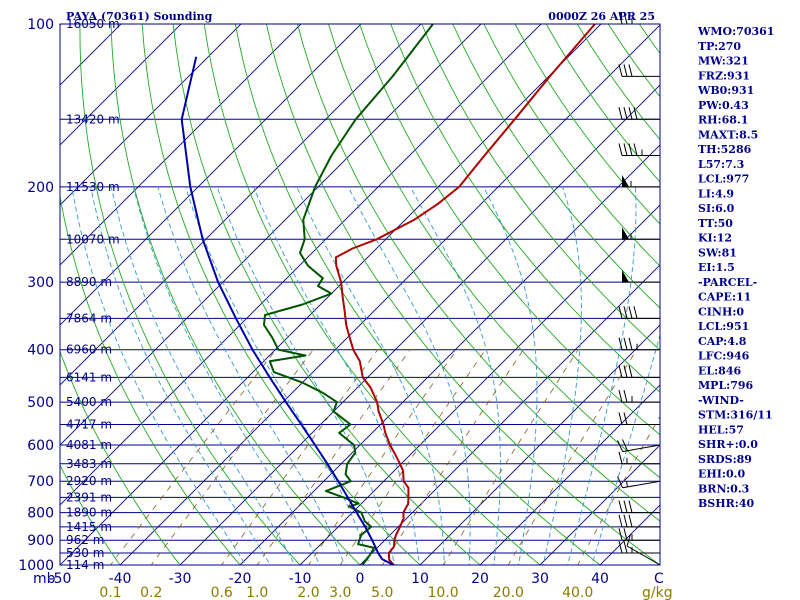 This screenshot has width=800, height=600. I want to click on chart-title: PAYA (70361) Sounding, so click(139, 16).